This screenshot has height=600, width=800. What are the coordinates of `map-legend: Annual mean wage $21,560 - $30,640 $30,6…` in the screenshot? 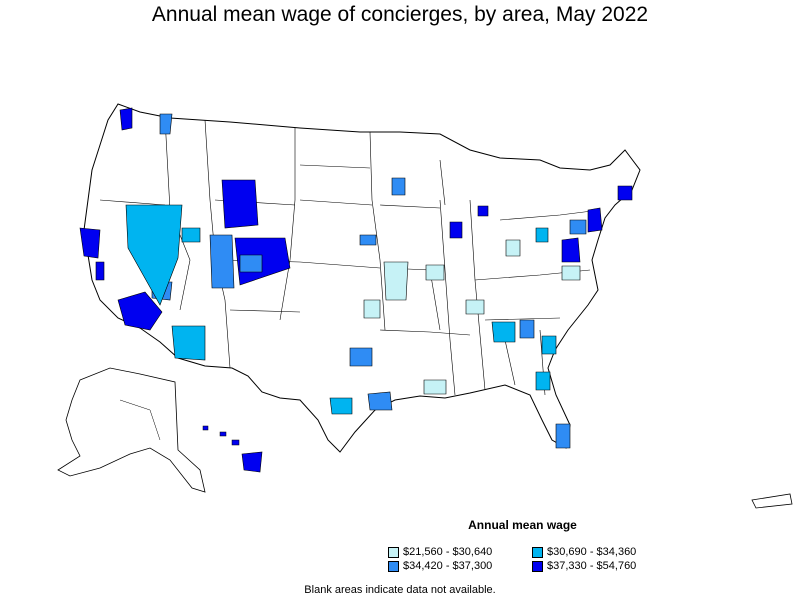 It's located at (530, 548).